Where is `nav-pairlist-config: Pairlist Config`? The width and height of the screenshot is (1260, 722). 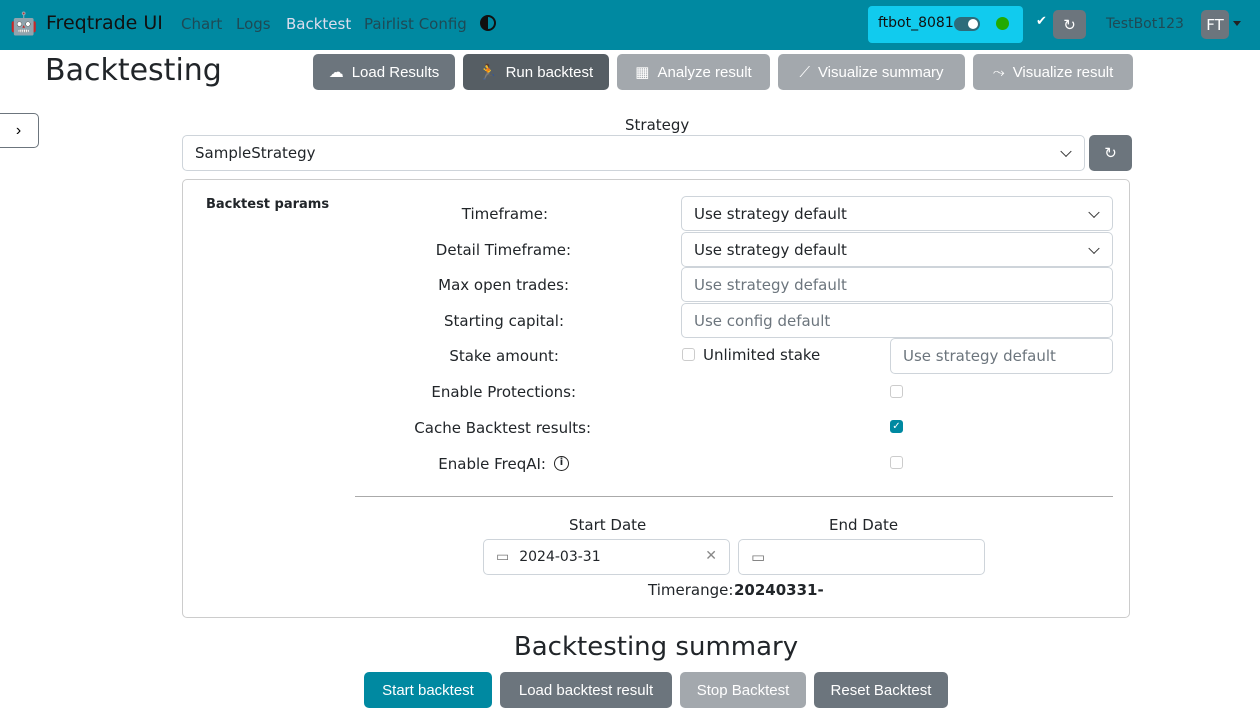
nav-pairlist-config: Pairlist Config is located at coordinates (415, 24).